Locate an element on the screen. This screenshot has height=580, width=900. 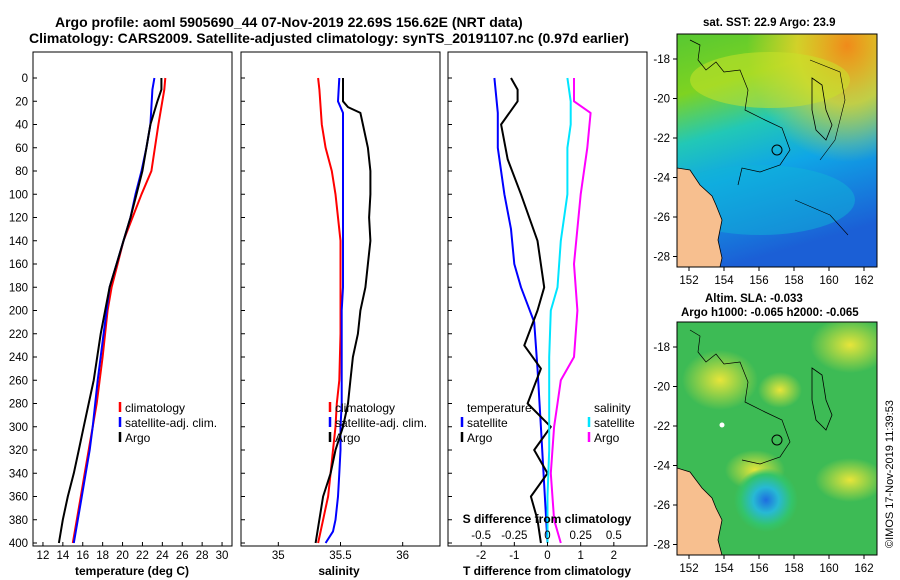
x-tick-label: 1 is located at coordinates (580, 556).